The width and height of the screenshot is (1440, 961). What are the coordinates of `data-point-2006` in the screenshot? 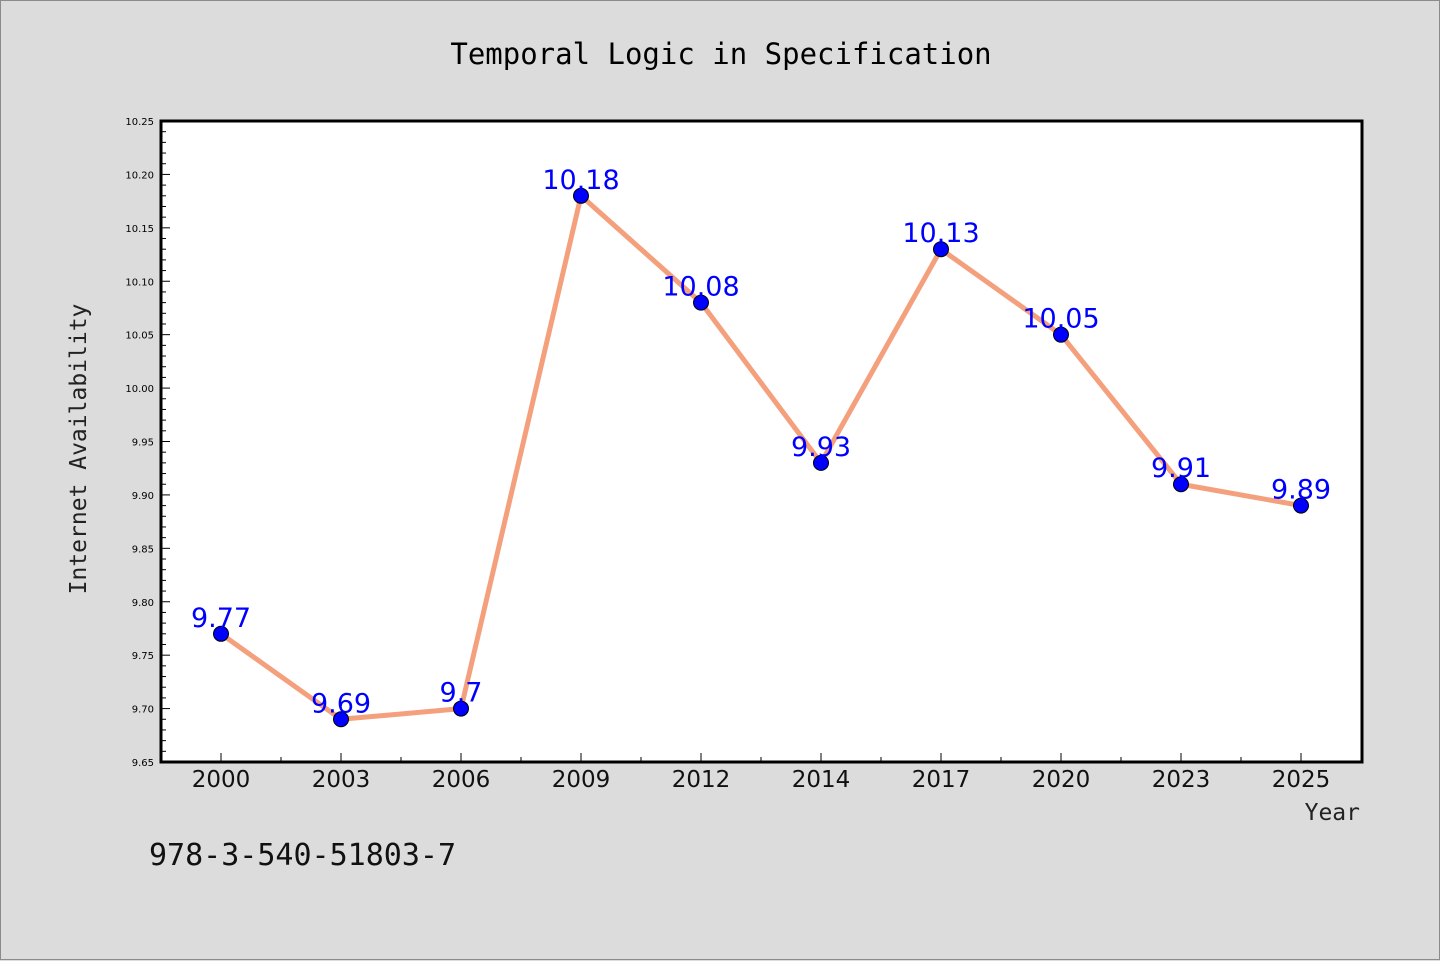 It's located at (461, 708).